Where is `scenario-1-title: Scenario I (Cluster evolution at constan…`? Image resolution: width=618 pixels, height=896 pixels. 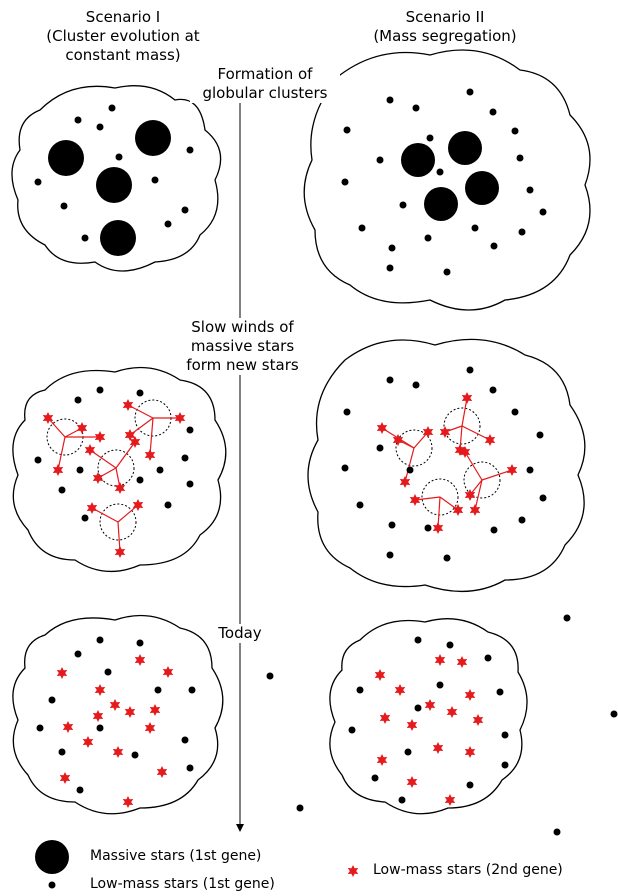
scenario-1-title: Scenario I (Cluster evolution at constan… is located at coordinates (123, 36).